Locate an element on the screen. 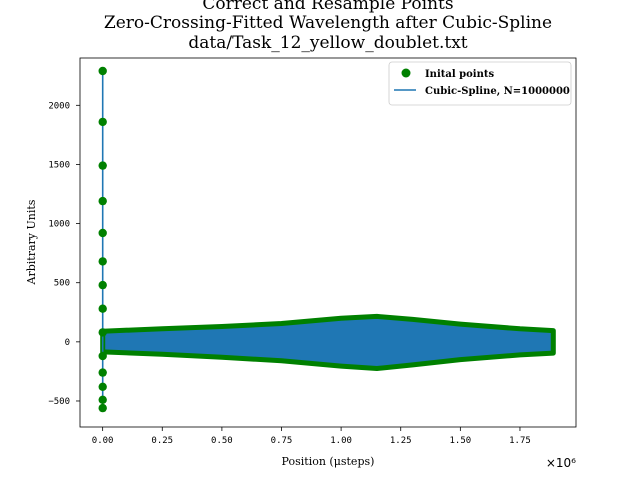 The image size is (640, 480). x-axis: 0.00 0.25 0.50 0.75 1.00 1.25 1.50 1.75 is located at coordinates (311, 436).